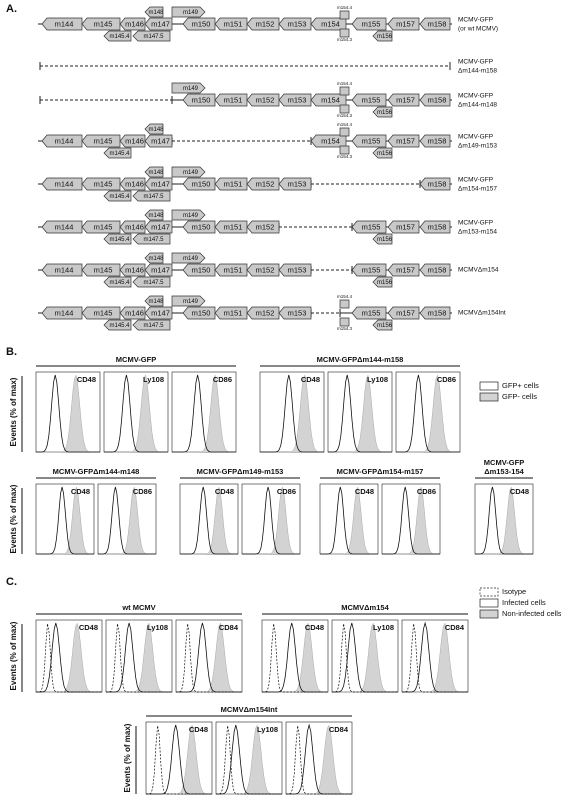 The image size is (561, 800). I want to click on panel-label: A., so click(11, 9).